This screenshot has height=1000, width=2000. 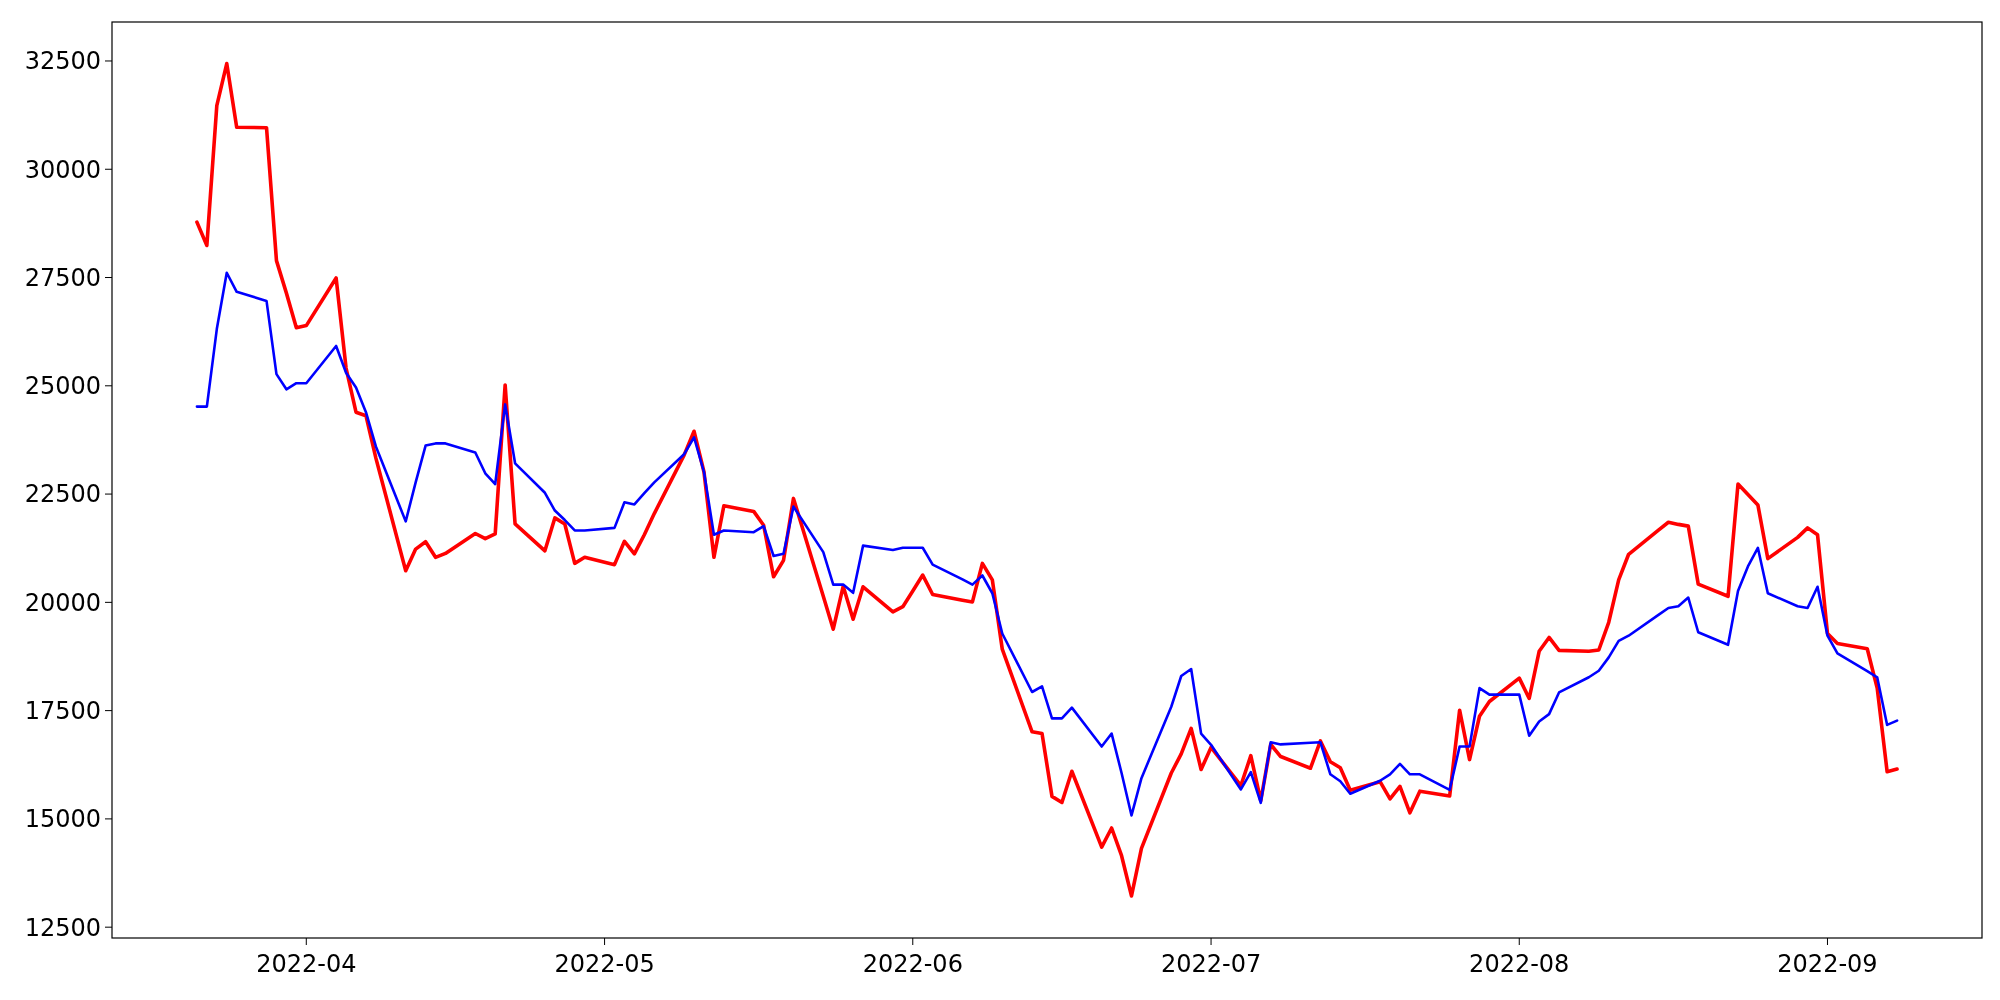 I want to click on y-tick-label: 30000, so click(x=62, y=169).